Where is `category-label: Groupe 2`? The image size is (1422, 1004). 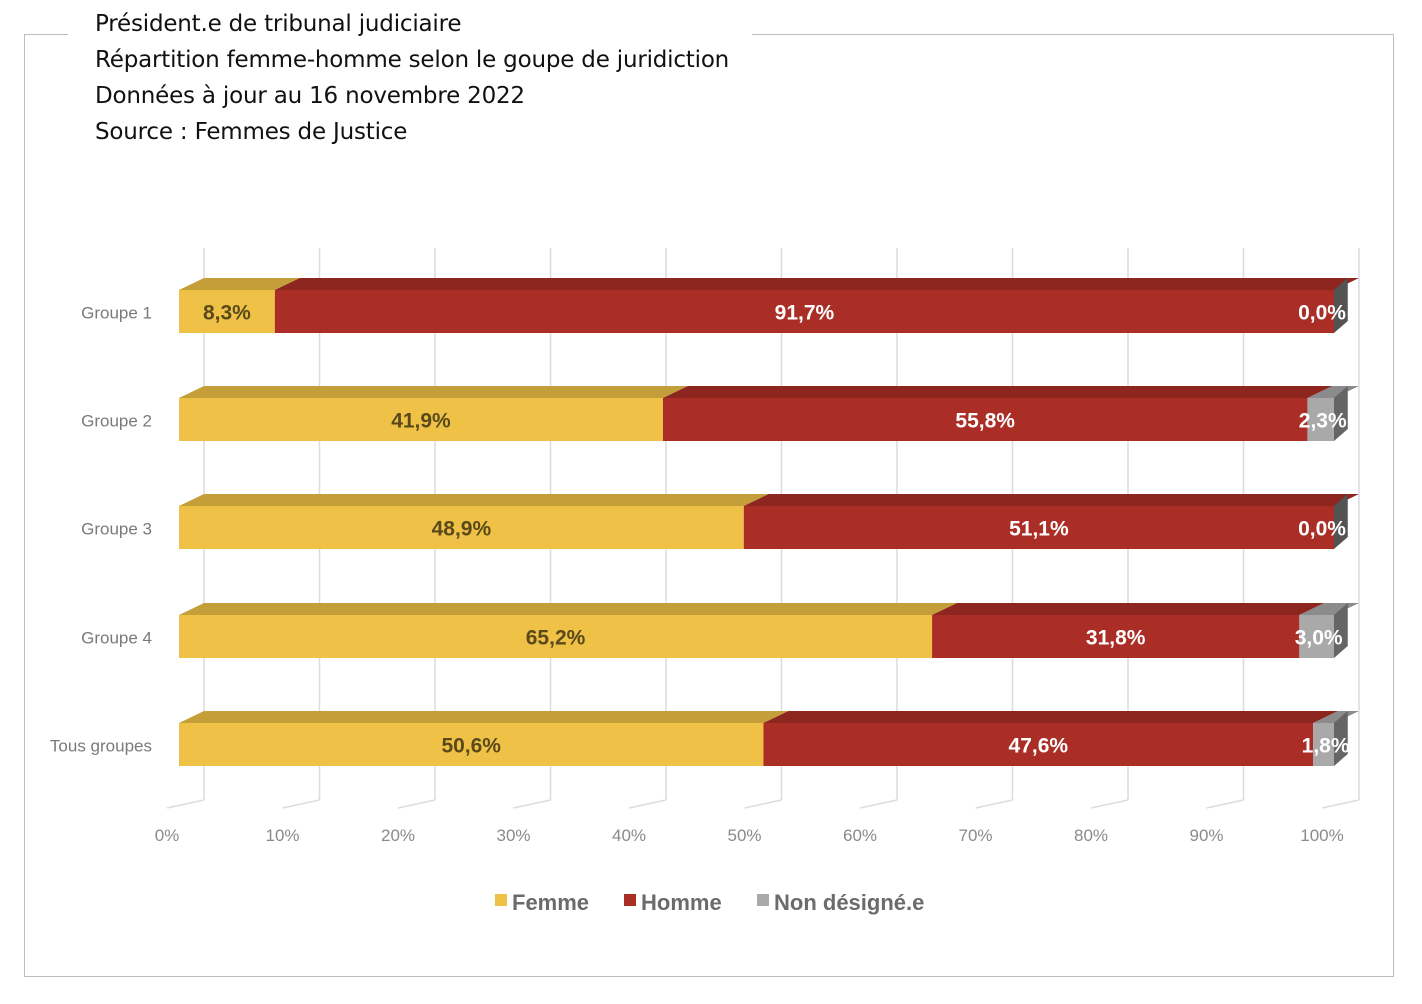
category-label: Groupe 2 is located at coordinates (116, 421).